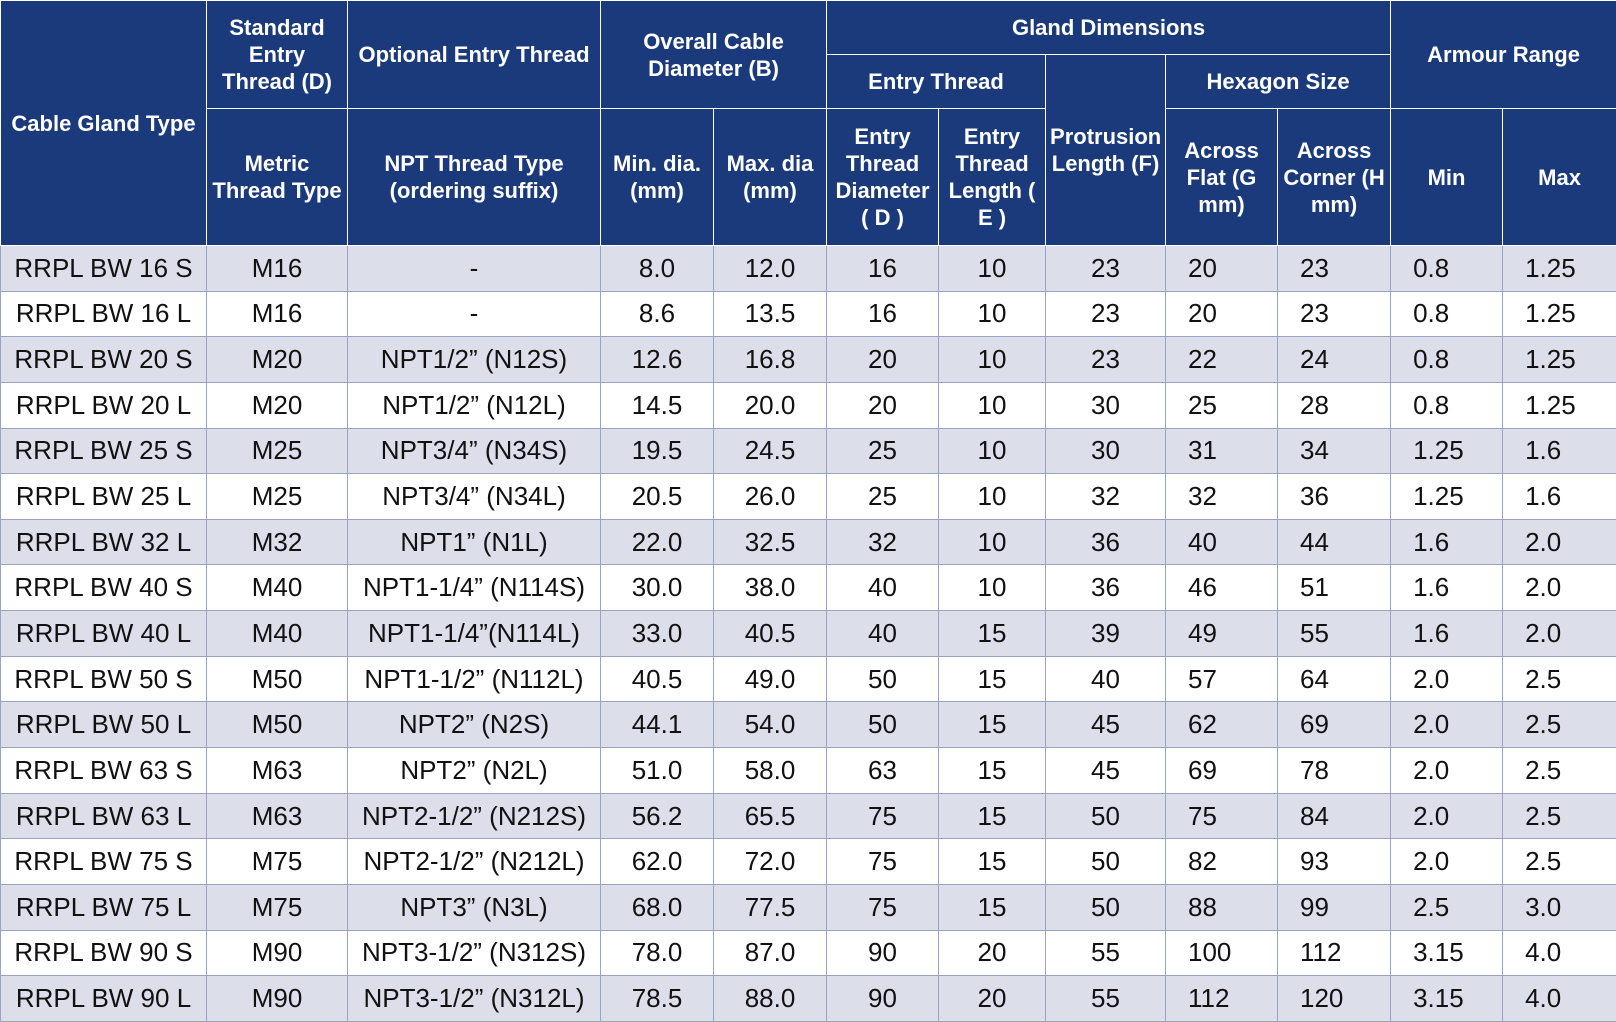 This screenshot has width=1616, height=1022. What do you see at coordinates (277, 861) in the screenshot?
I see `table-cell: M75` at bounding box center [277, 861].